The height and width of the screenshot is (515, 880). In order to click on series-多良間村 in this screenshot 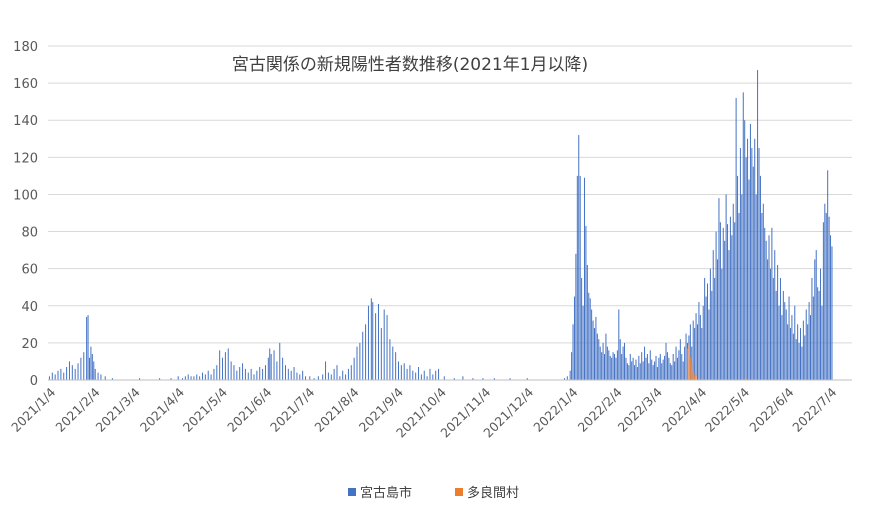, I will do `click(716, 362)`.